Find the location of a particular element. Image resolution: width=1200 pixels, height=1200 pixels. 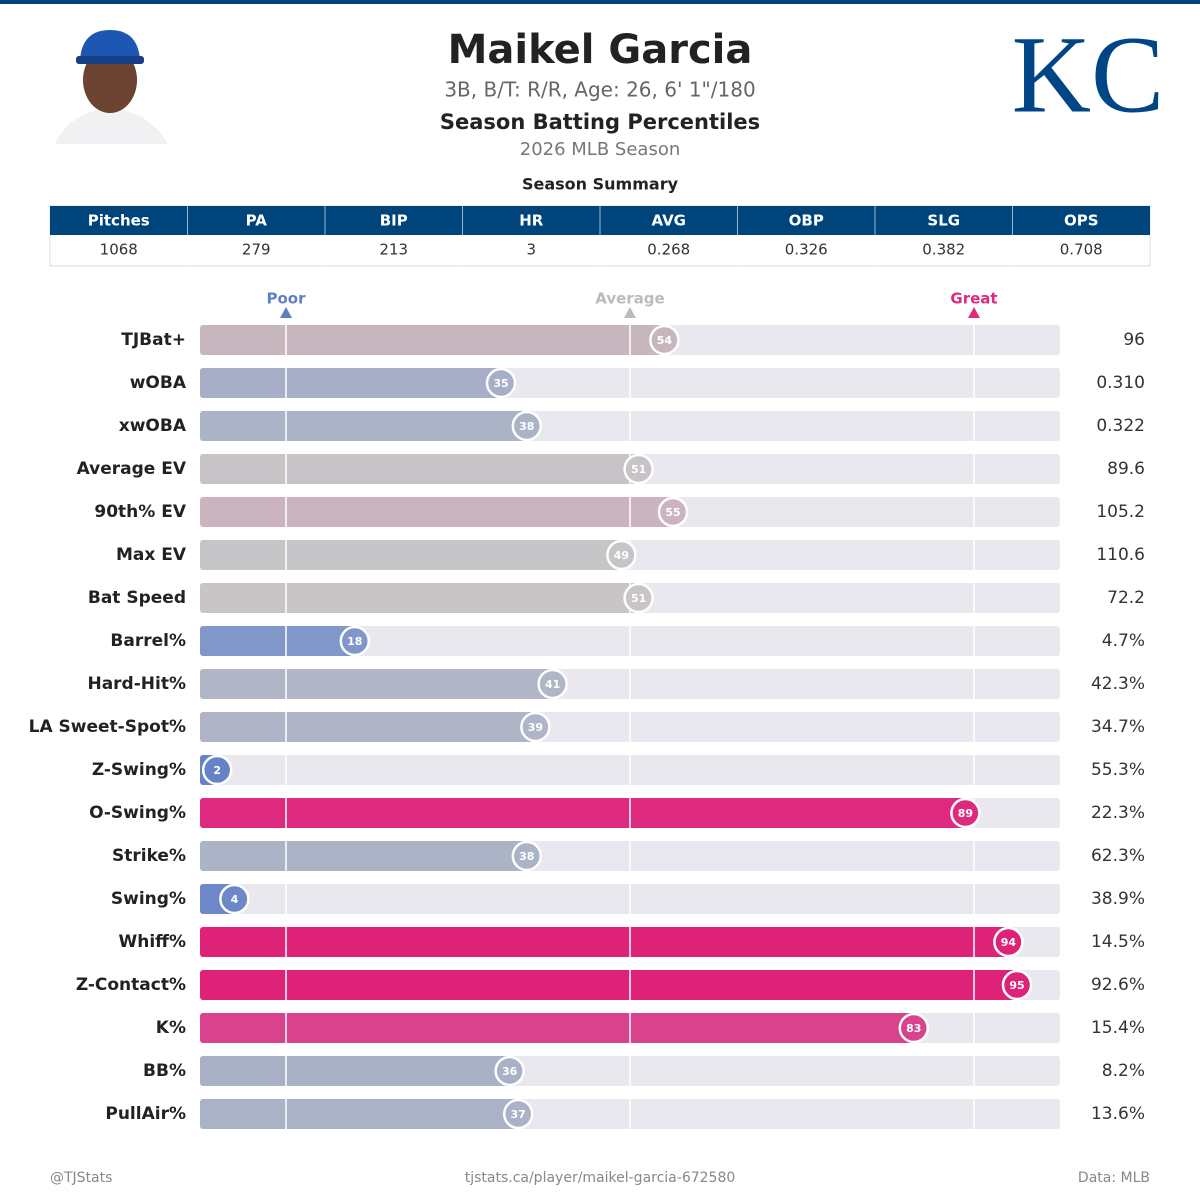

percentile-label: 4 is located at coordinates (235, 899).